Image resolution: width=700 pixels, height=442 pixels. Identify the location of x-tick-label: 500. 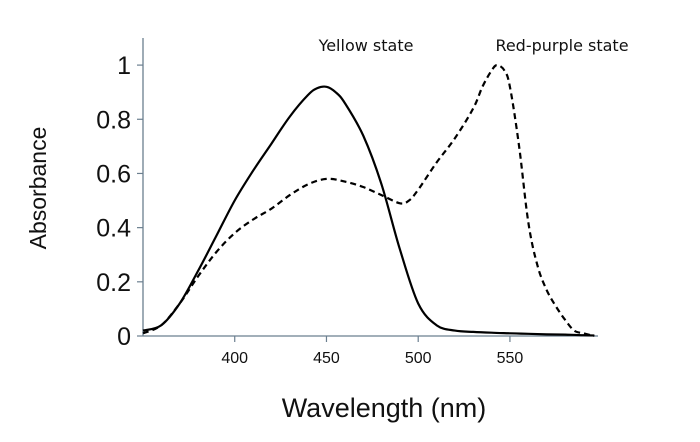
(418, 358).